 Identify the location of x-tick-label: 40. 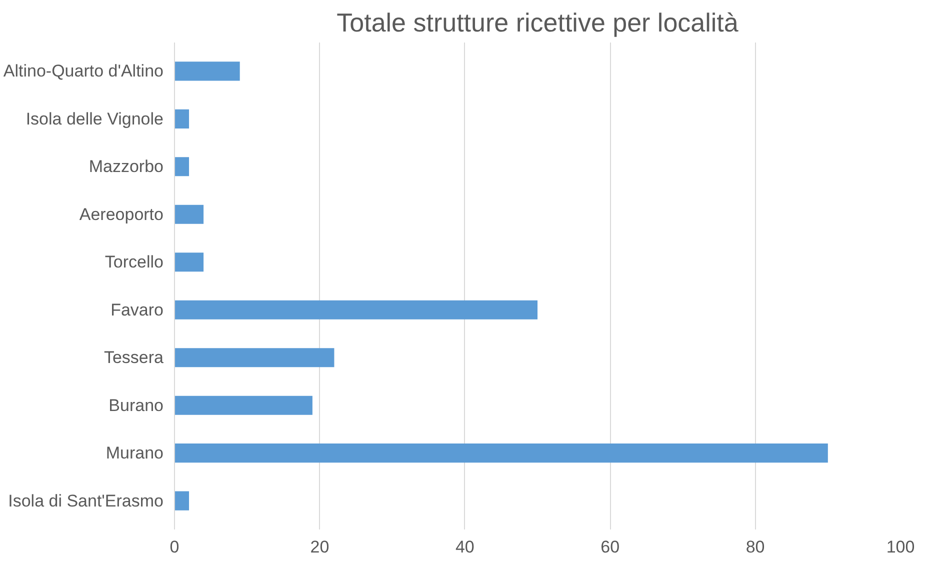
(464, 547).